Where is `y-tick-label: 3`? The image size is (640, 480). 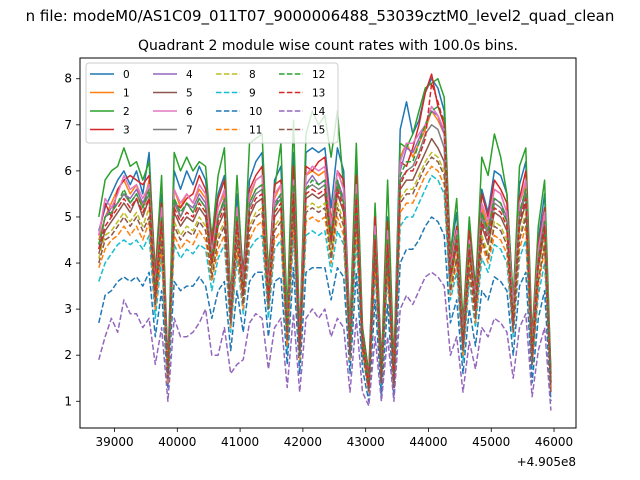
y-tick-label: 3 is located at coordinates (68, 309).